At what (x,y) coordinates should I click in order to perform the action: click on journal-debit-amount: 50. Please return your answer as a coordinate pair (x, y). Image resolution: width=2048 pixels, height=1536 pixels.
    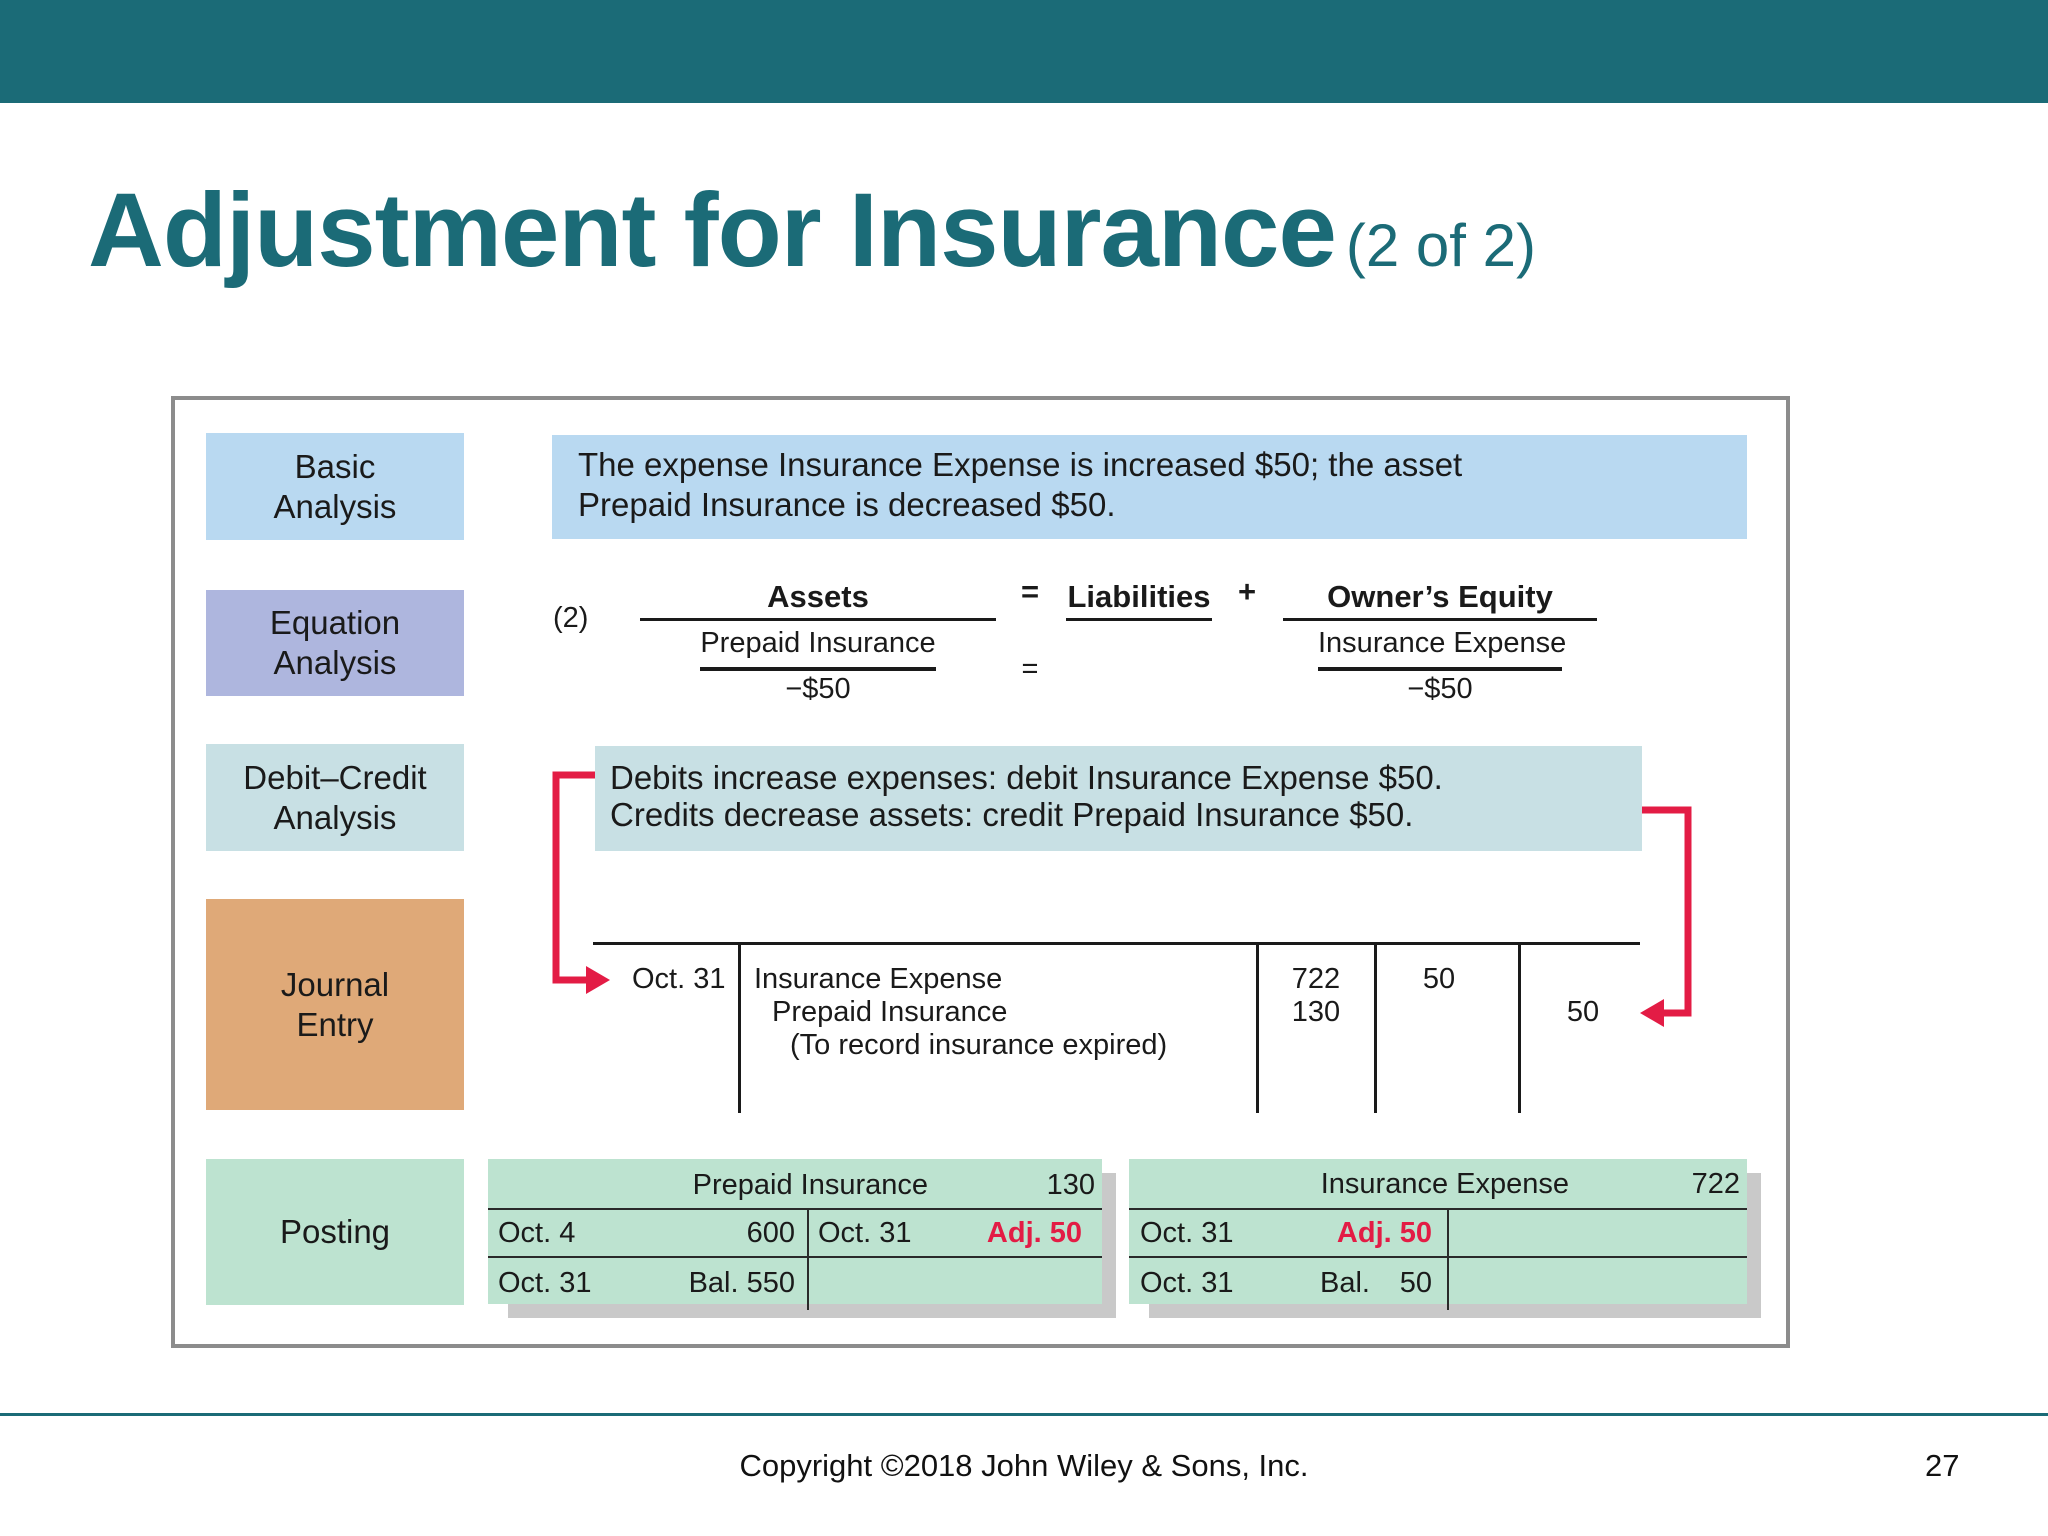
    Looking at the image, I should click on (1439, 979).